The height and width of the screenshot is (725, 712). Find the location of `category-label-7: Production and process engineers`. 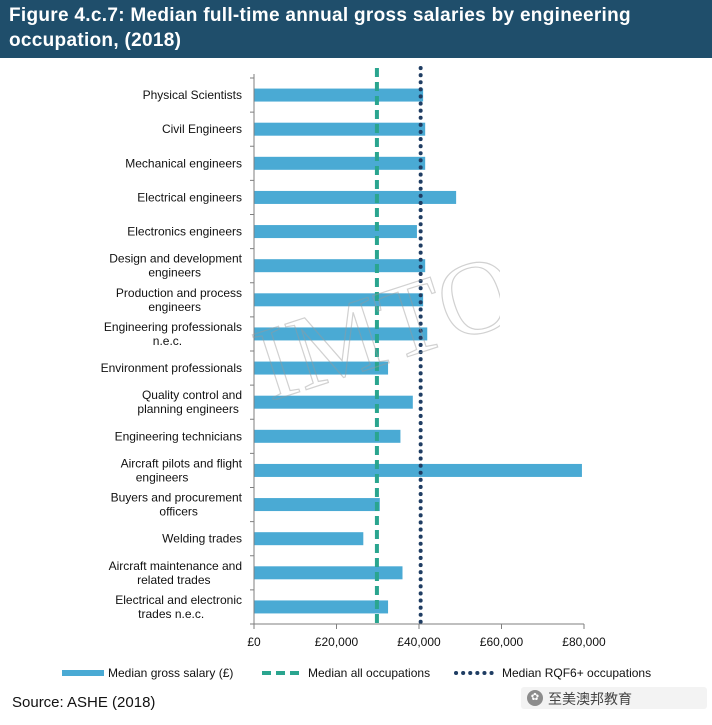

category-label-7: Production and process engineers is located at coordinates (179, 300).